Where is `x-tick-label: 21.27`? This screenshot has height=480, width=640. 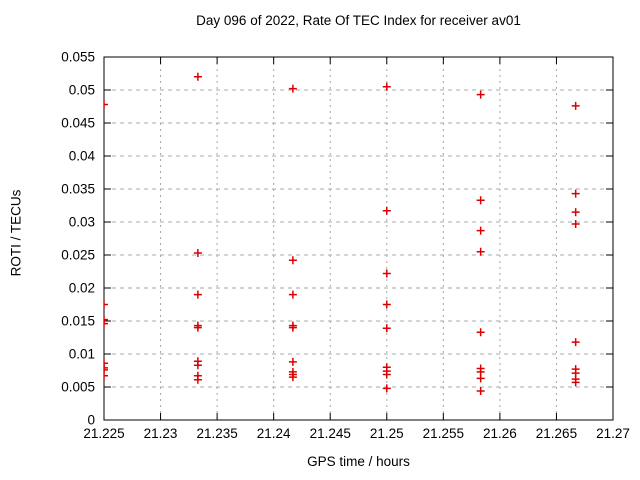 x-tick-label: 21.27 is located at coordinates (613, 433).